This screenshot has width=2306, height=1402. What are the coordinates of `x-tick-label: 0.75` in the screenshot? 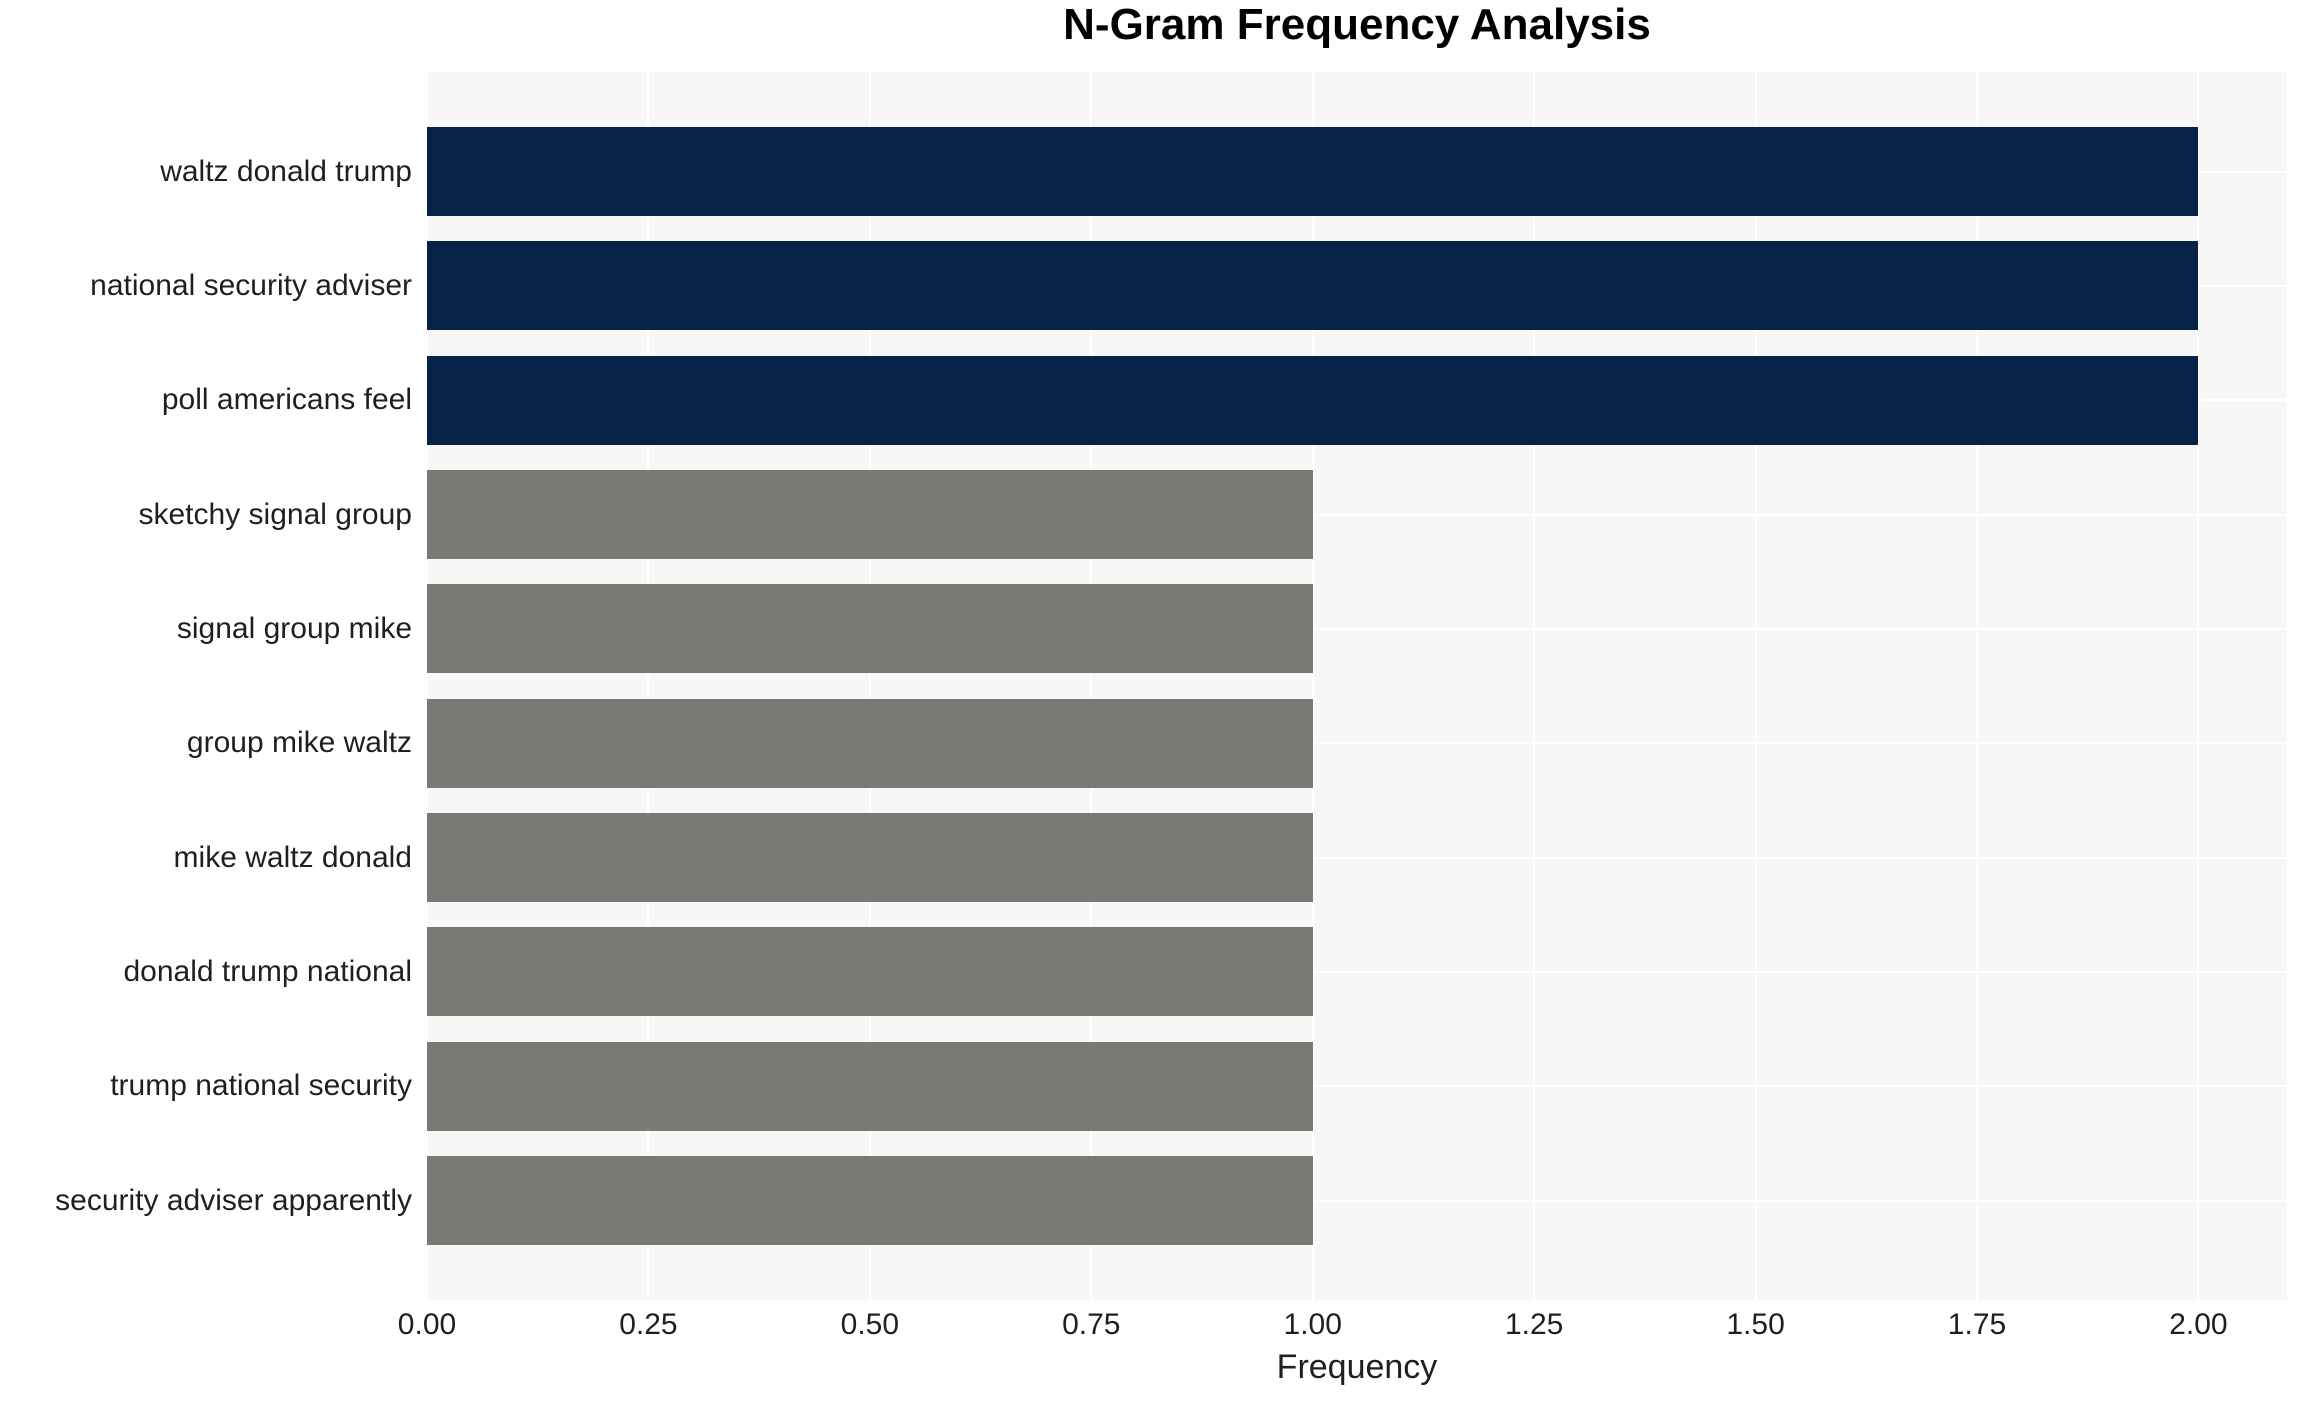 It's located at (1091, 1324).